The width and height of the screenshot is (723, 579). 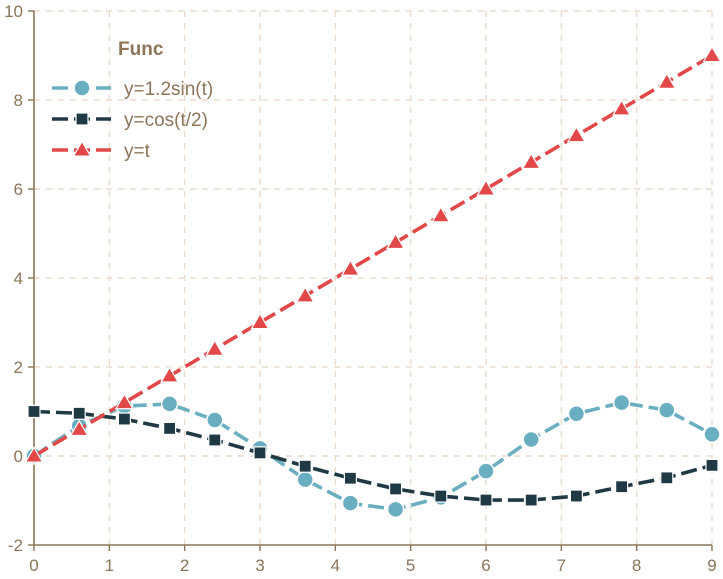 What do you see at coordinates (18, 456) in the screenshot?
I see `y-tick-label: 0` at bounding box center [18, 456].